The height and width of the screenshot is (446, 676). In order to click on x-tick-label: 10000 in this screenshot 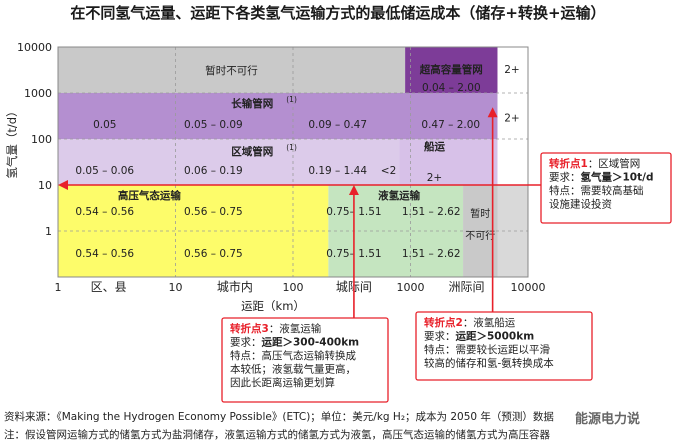, I will do `click(528, 287)`.